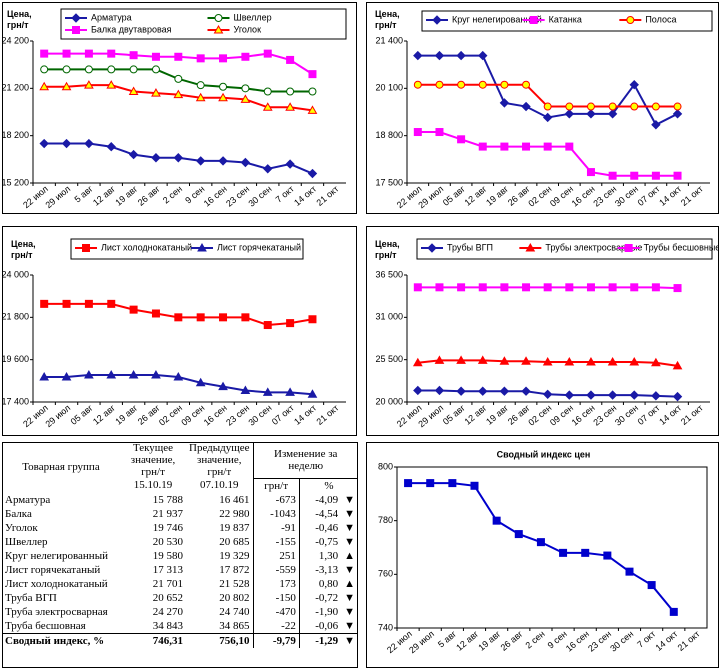 This screenshot has height=670, width=720. Describe the element at coordinates (259, 247) in the screenshot. I see `legend-label: Лист горячекатаный` at that location.